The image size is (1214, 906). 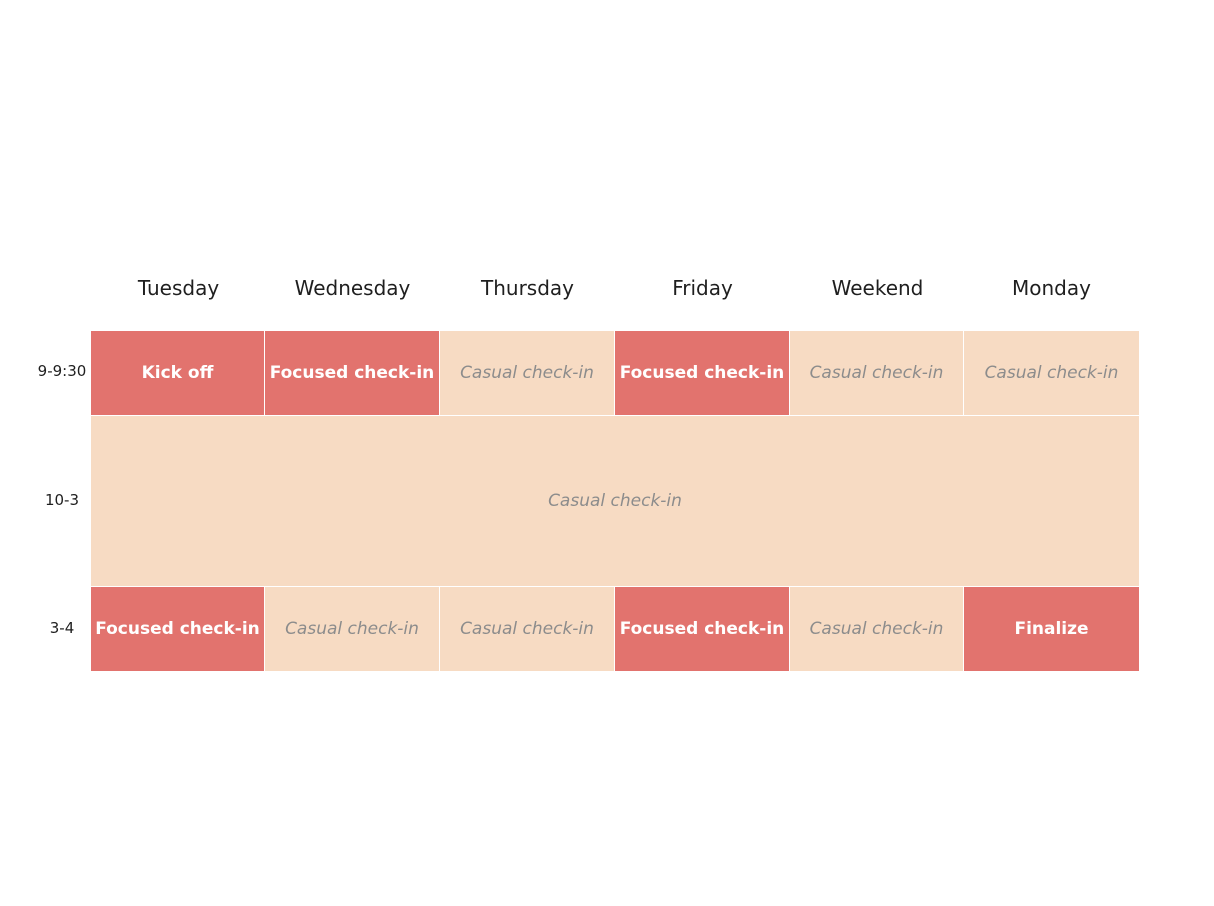 I want to click on cell-monday-morning: Casual check-in, so click(x=1051, y=373).